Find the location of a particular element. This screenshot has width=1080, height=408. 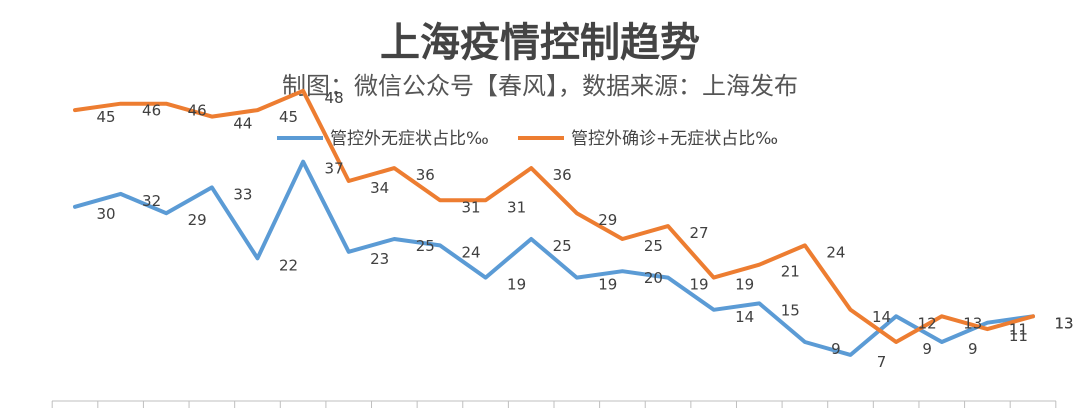

data-label: 33 is located at coordinates (242, 194).